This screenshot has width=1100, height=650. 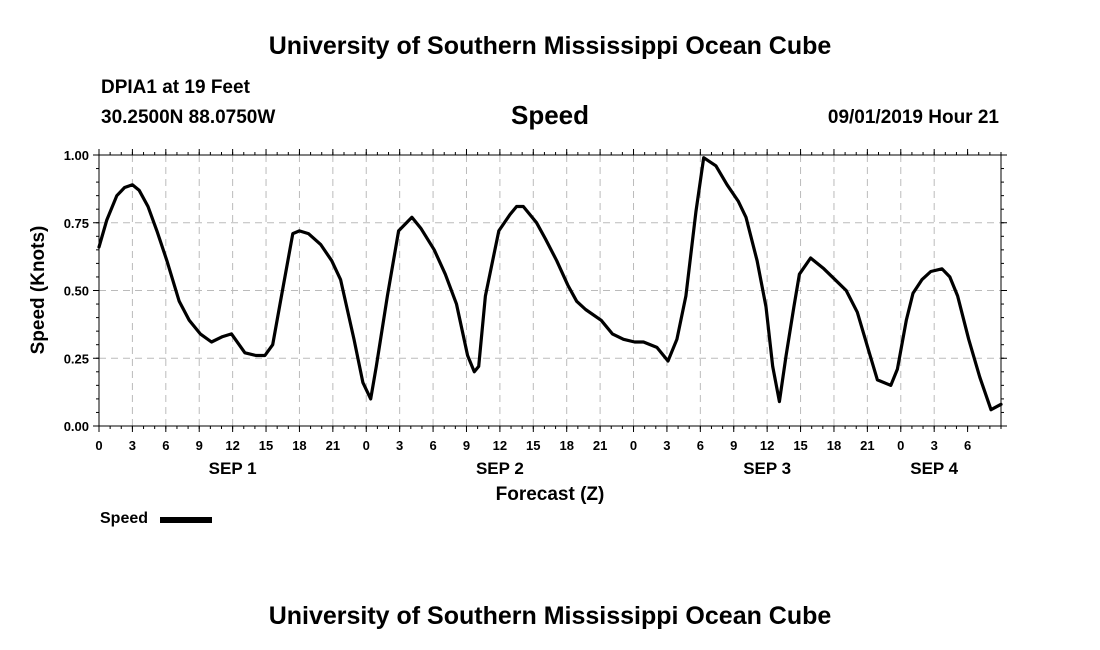 What do you see at coordinates (76, 223) in the screenshot?
I see `y-tick-label: 0.75` at bounding box center [76, 223].